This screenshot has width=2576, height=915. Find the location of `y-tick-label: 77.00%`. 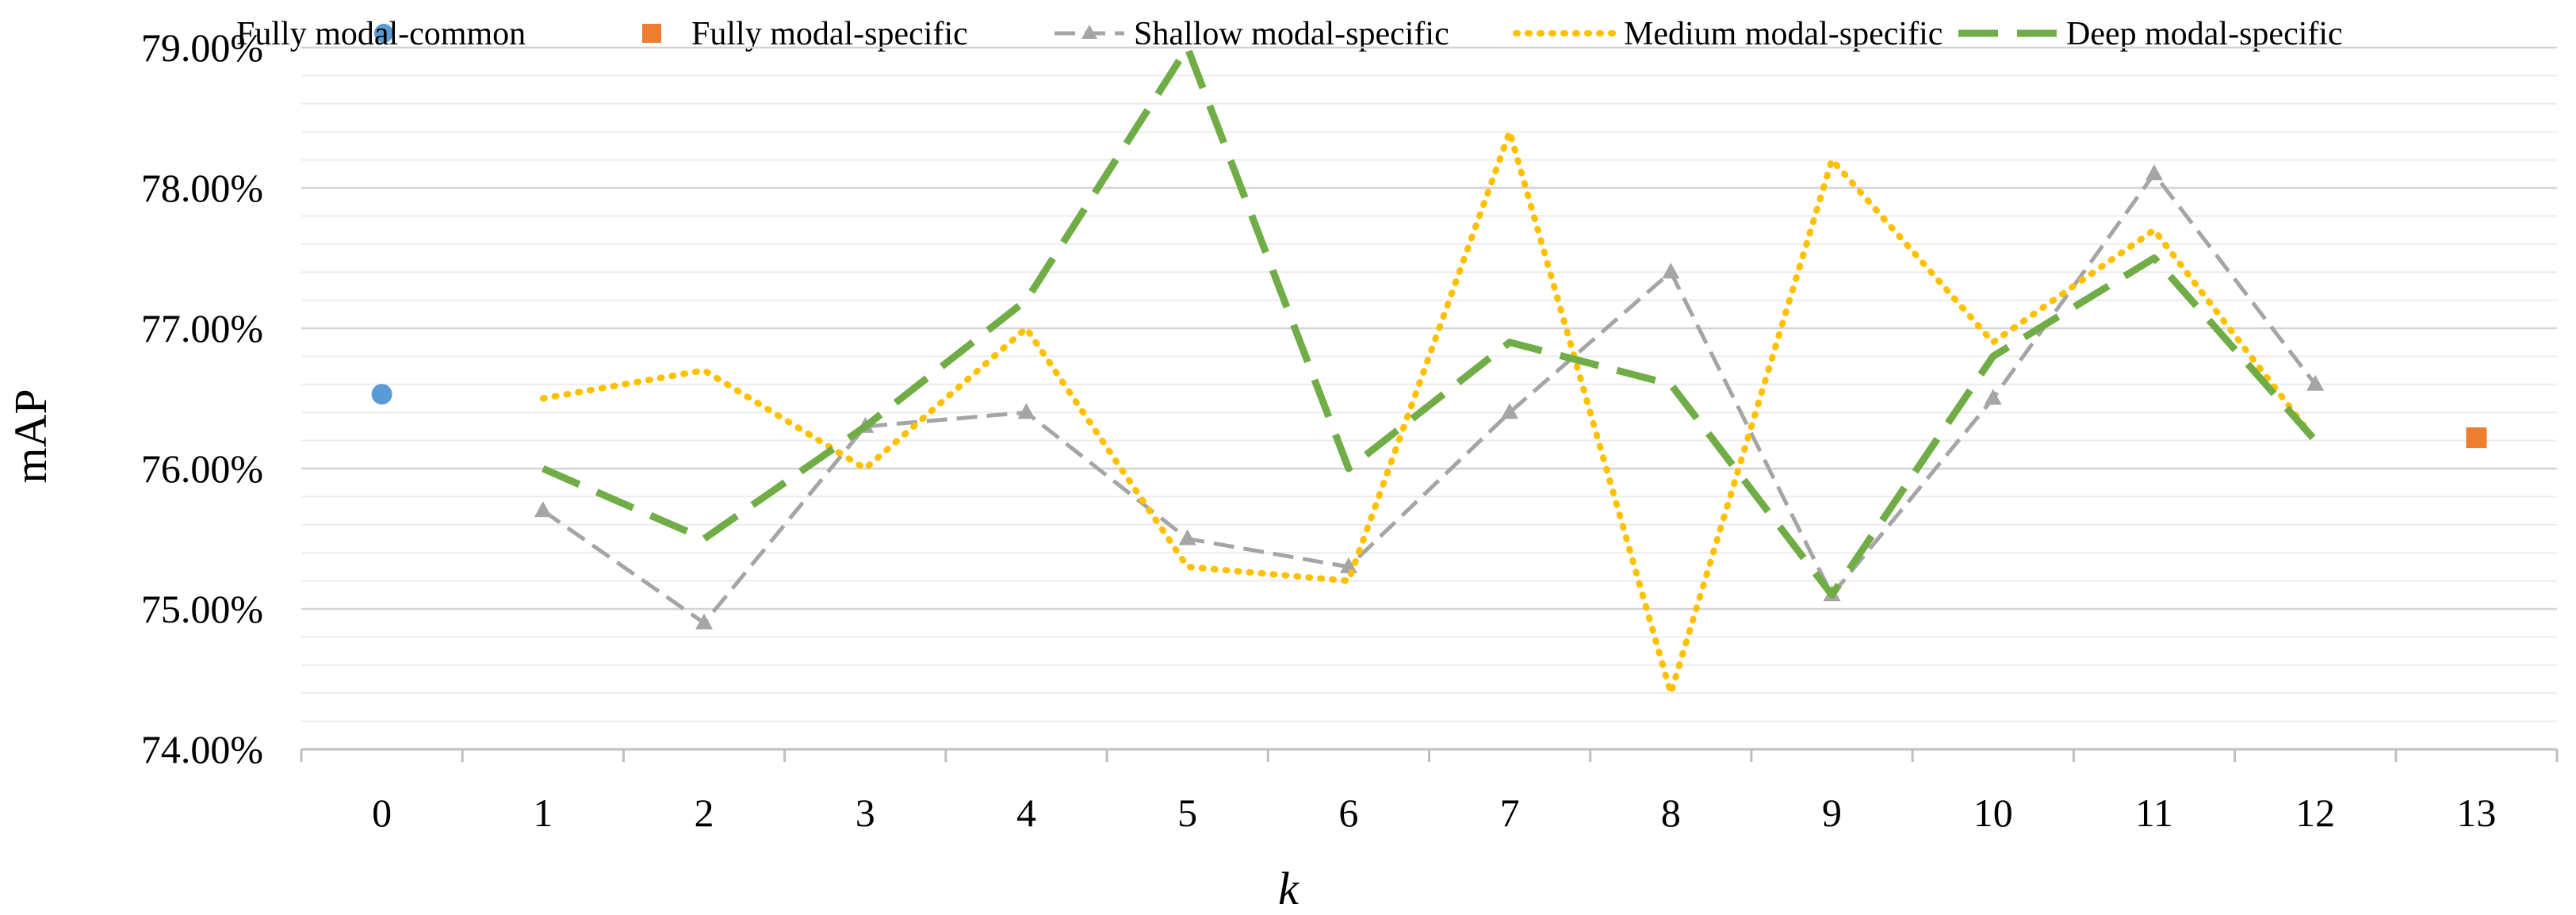

y-tick-label: 77.00% is located at coordinates (202, 328).